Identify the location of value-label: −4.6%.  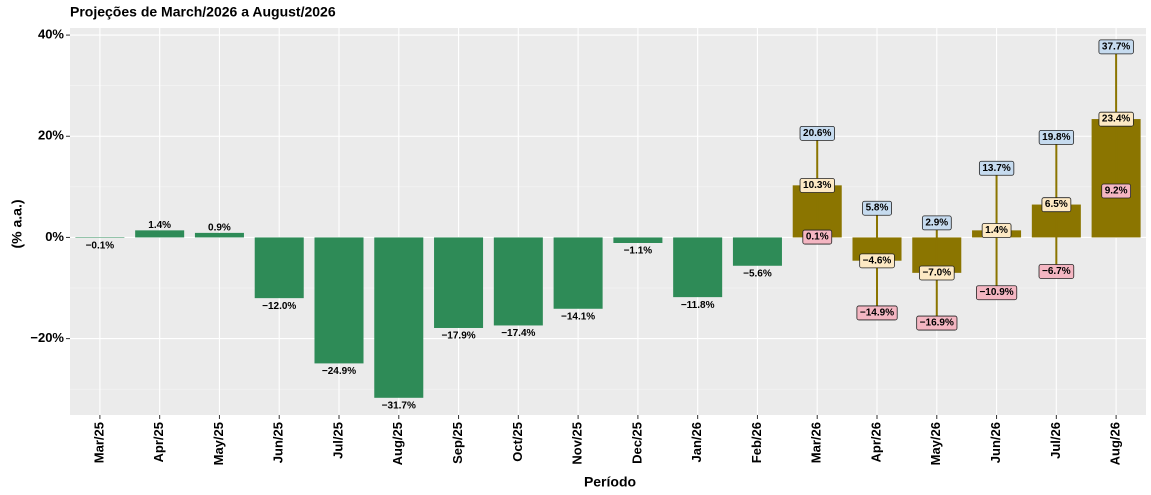
(877, 260).